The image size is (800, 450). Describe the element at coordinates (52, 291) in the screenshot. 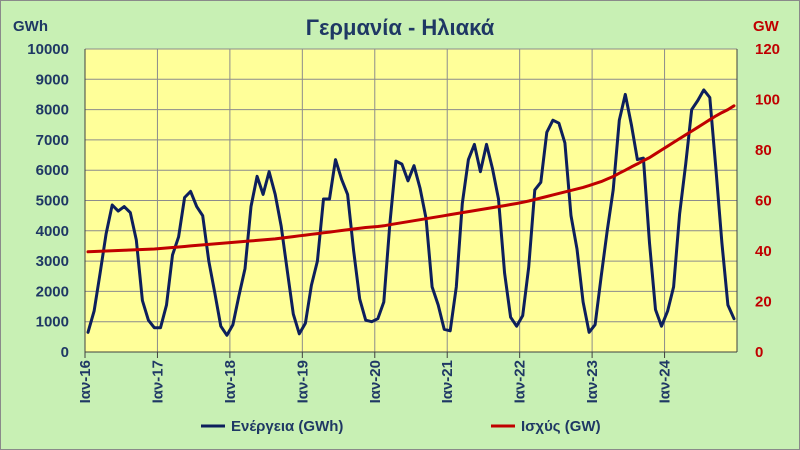

I see `left-tick-label: 2000` at that location.